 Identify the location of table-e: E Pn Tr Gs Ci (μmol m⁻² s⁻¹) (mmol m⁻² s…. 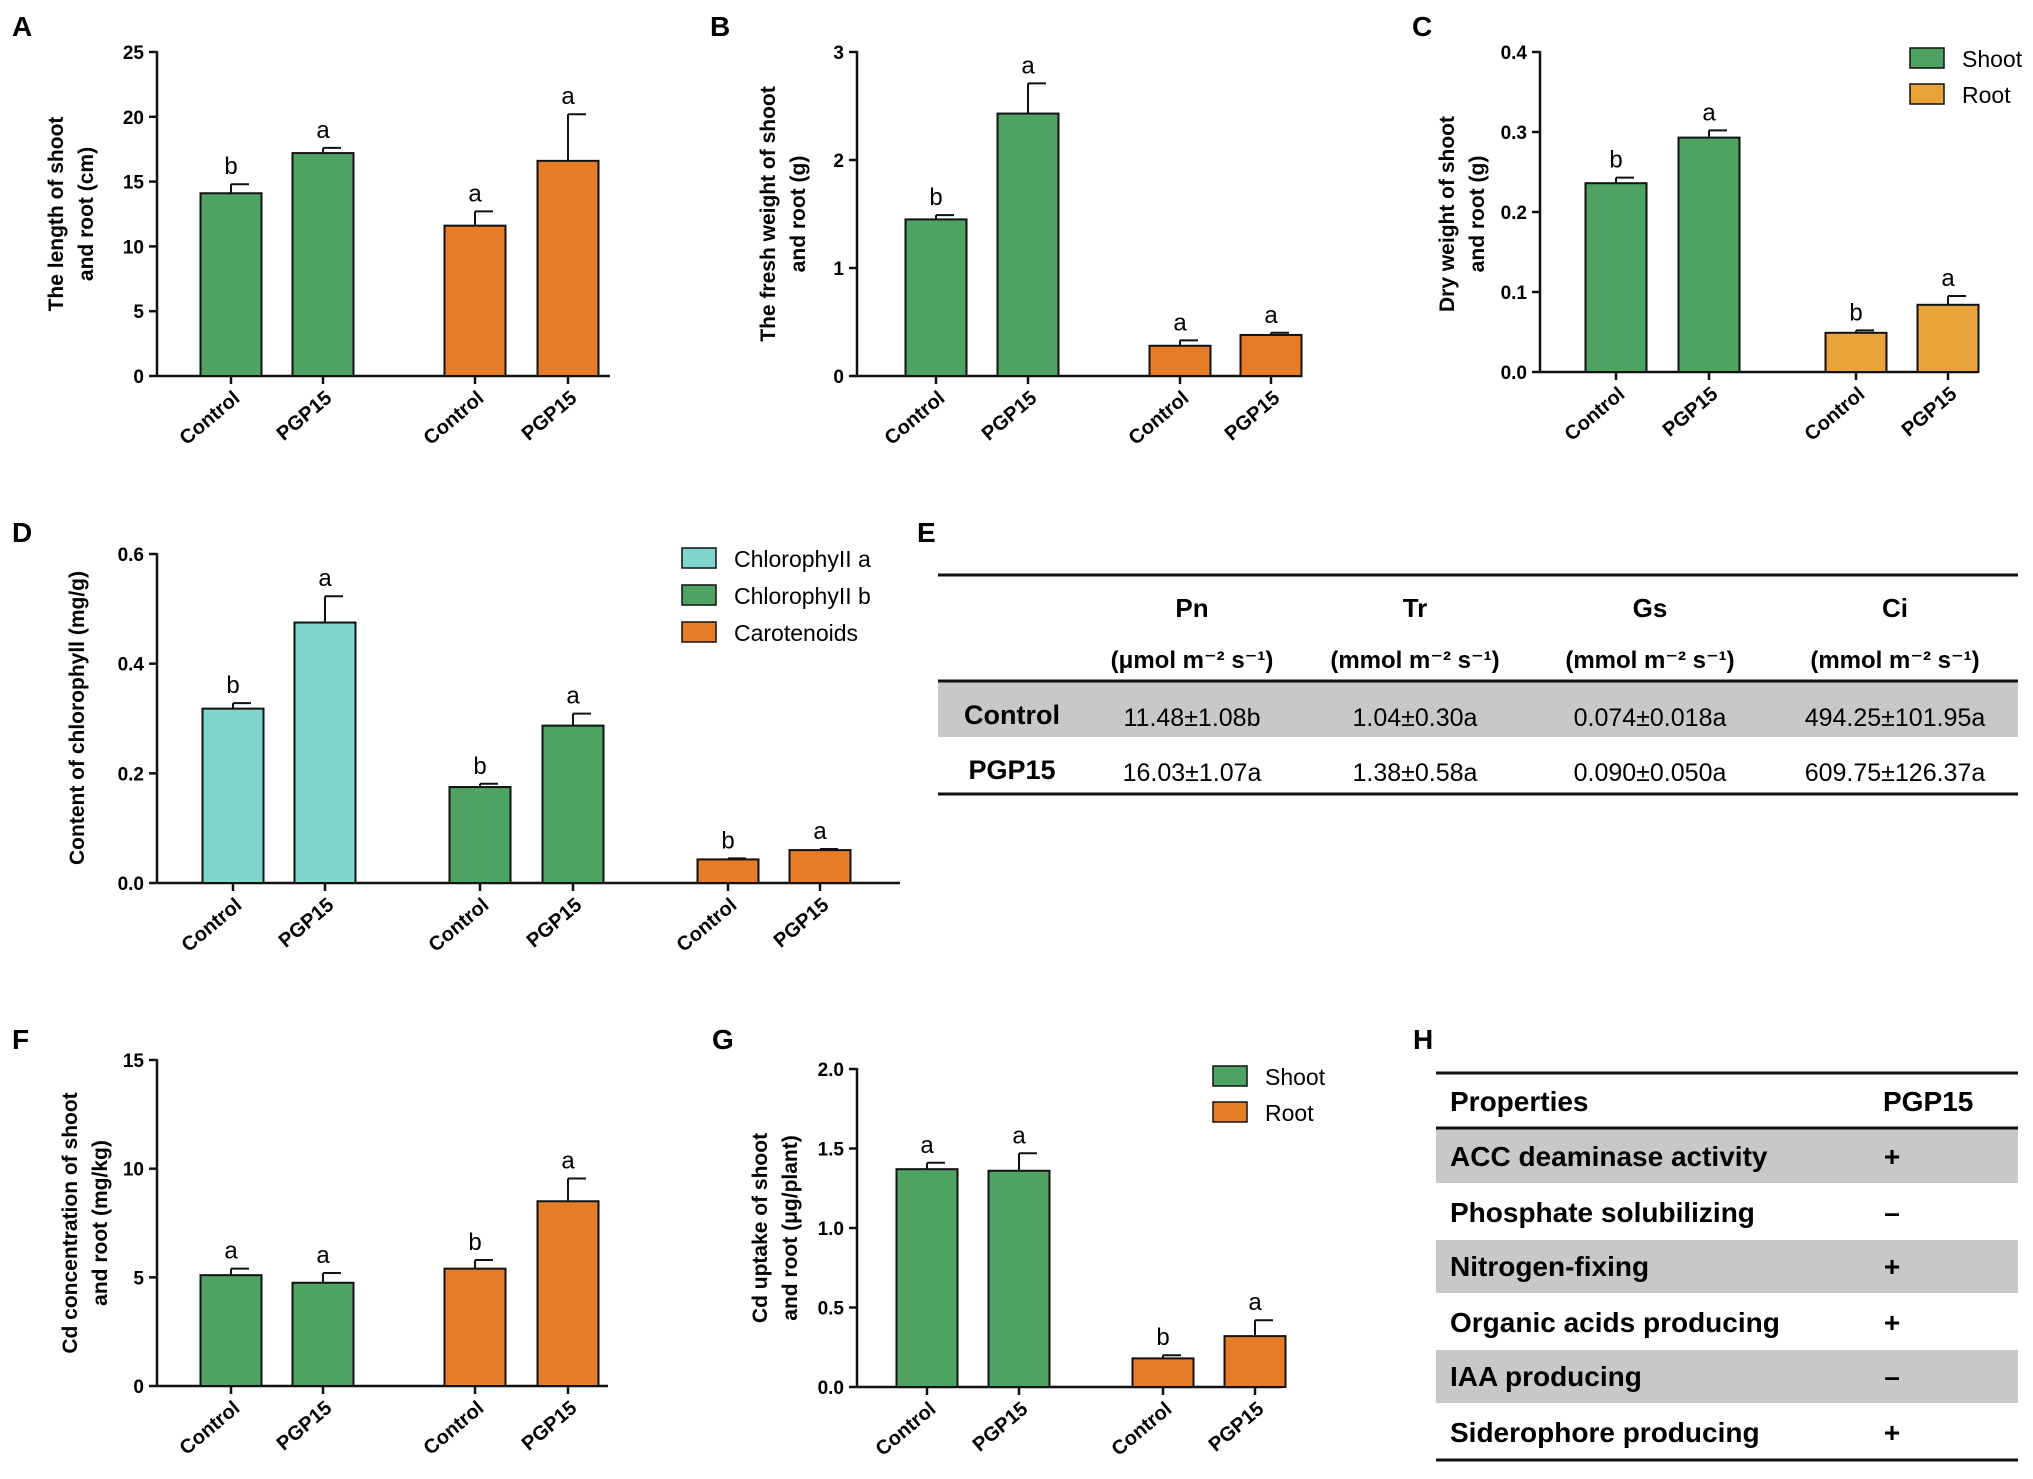
(1467, 656).